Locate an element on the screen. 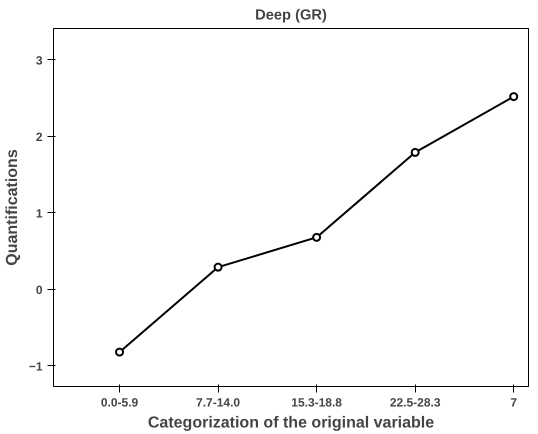 This screenshot has height=434, width=538. y-tick-label: 0 is located at coordinates (39, 289).